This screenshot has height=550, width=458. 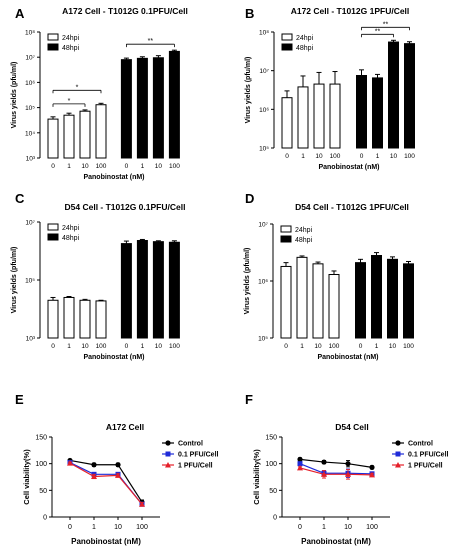 What do you see at coordinates (350, 11) in the screenshot?
I see `chart-title: A172 Cell - T1012G 1PFU/Cell` at bounding box center [350, 11].